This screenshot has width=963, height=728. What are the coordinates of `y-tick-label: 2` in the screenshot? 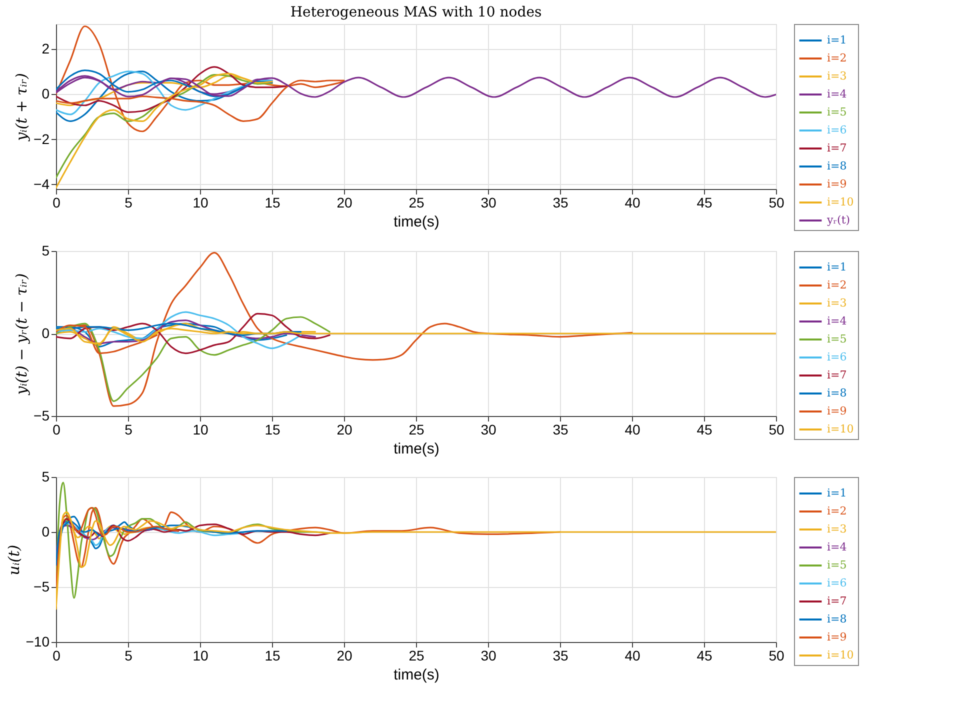 It's located at (46, 48).